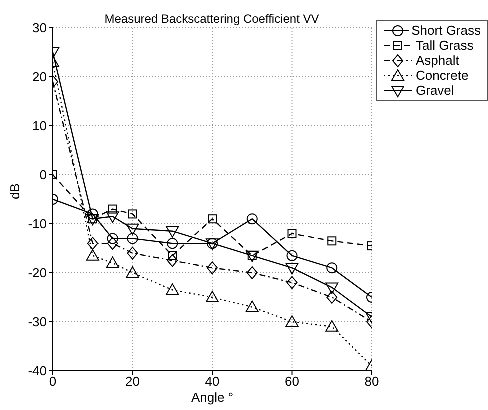 This screenshot has height=410, width=488. What do you see at coordinates (37, 371) in the screenshot?
I see `y-tick-label: -40` at bounding box center [37, 371].